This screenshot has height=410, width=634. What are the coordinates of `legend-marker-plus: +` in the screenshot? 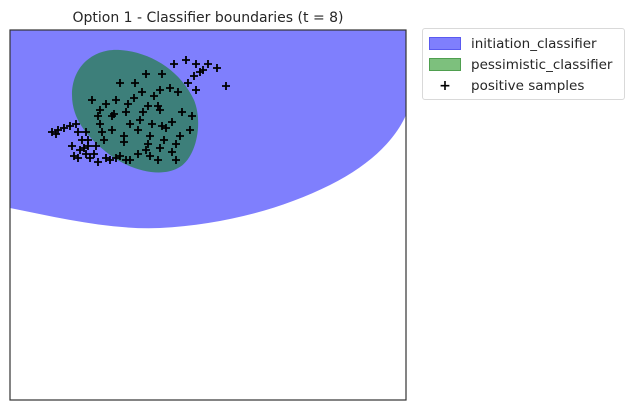 It's located at (445, 85).